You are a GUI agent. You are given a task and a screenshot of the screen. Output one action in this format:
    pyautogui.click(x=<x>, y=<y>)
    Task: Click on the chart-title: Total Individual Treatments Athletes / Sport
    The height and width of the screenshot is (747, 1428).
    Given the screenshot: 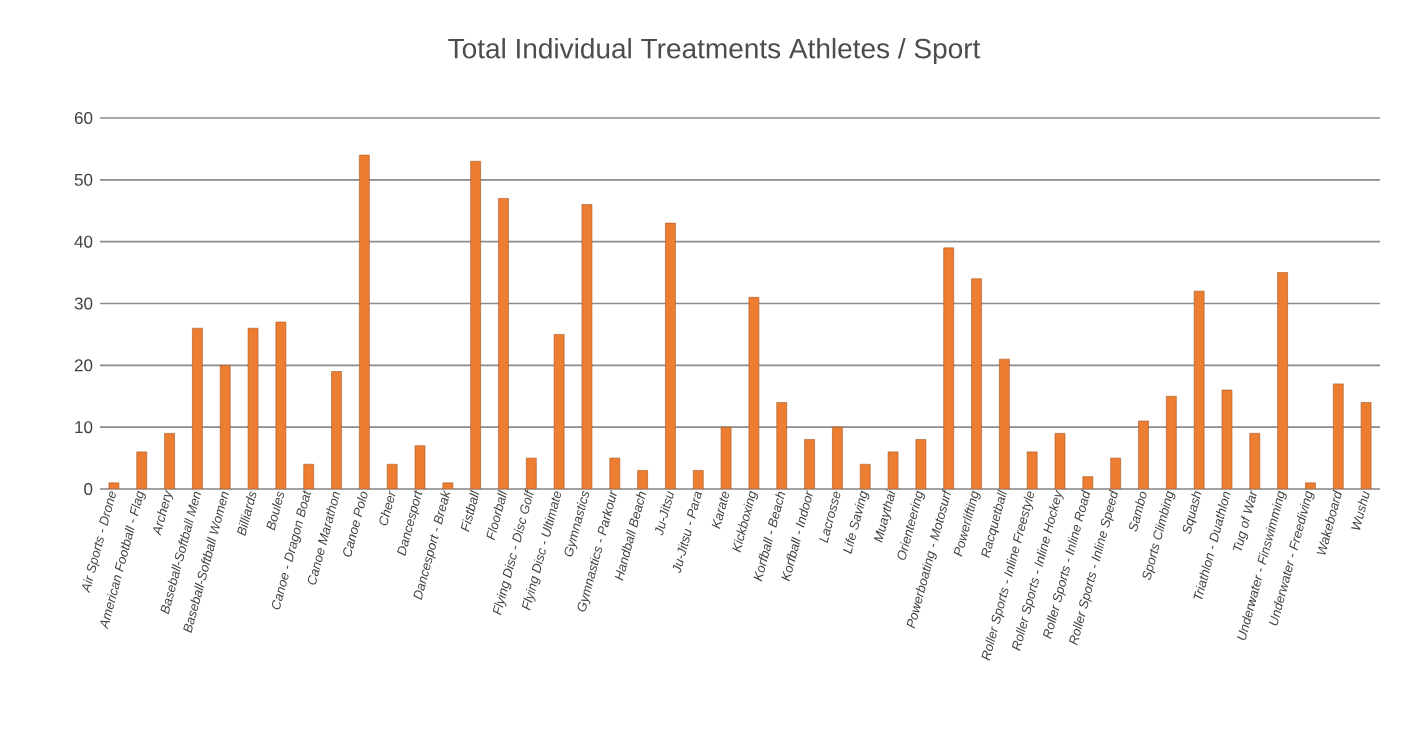 What is the action you would take?
    pyautogui.click(x=714, y=51)
    